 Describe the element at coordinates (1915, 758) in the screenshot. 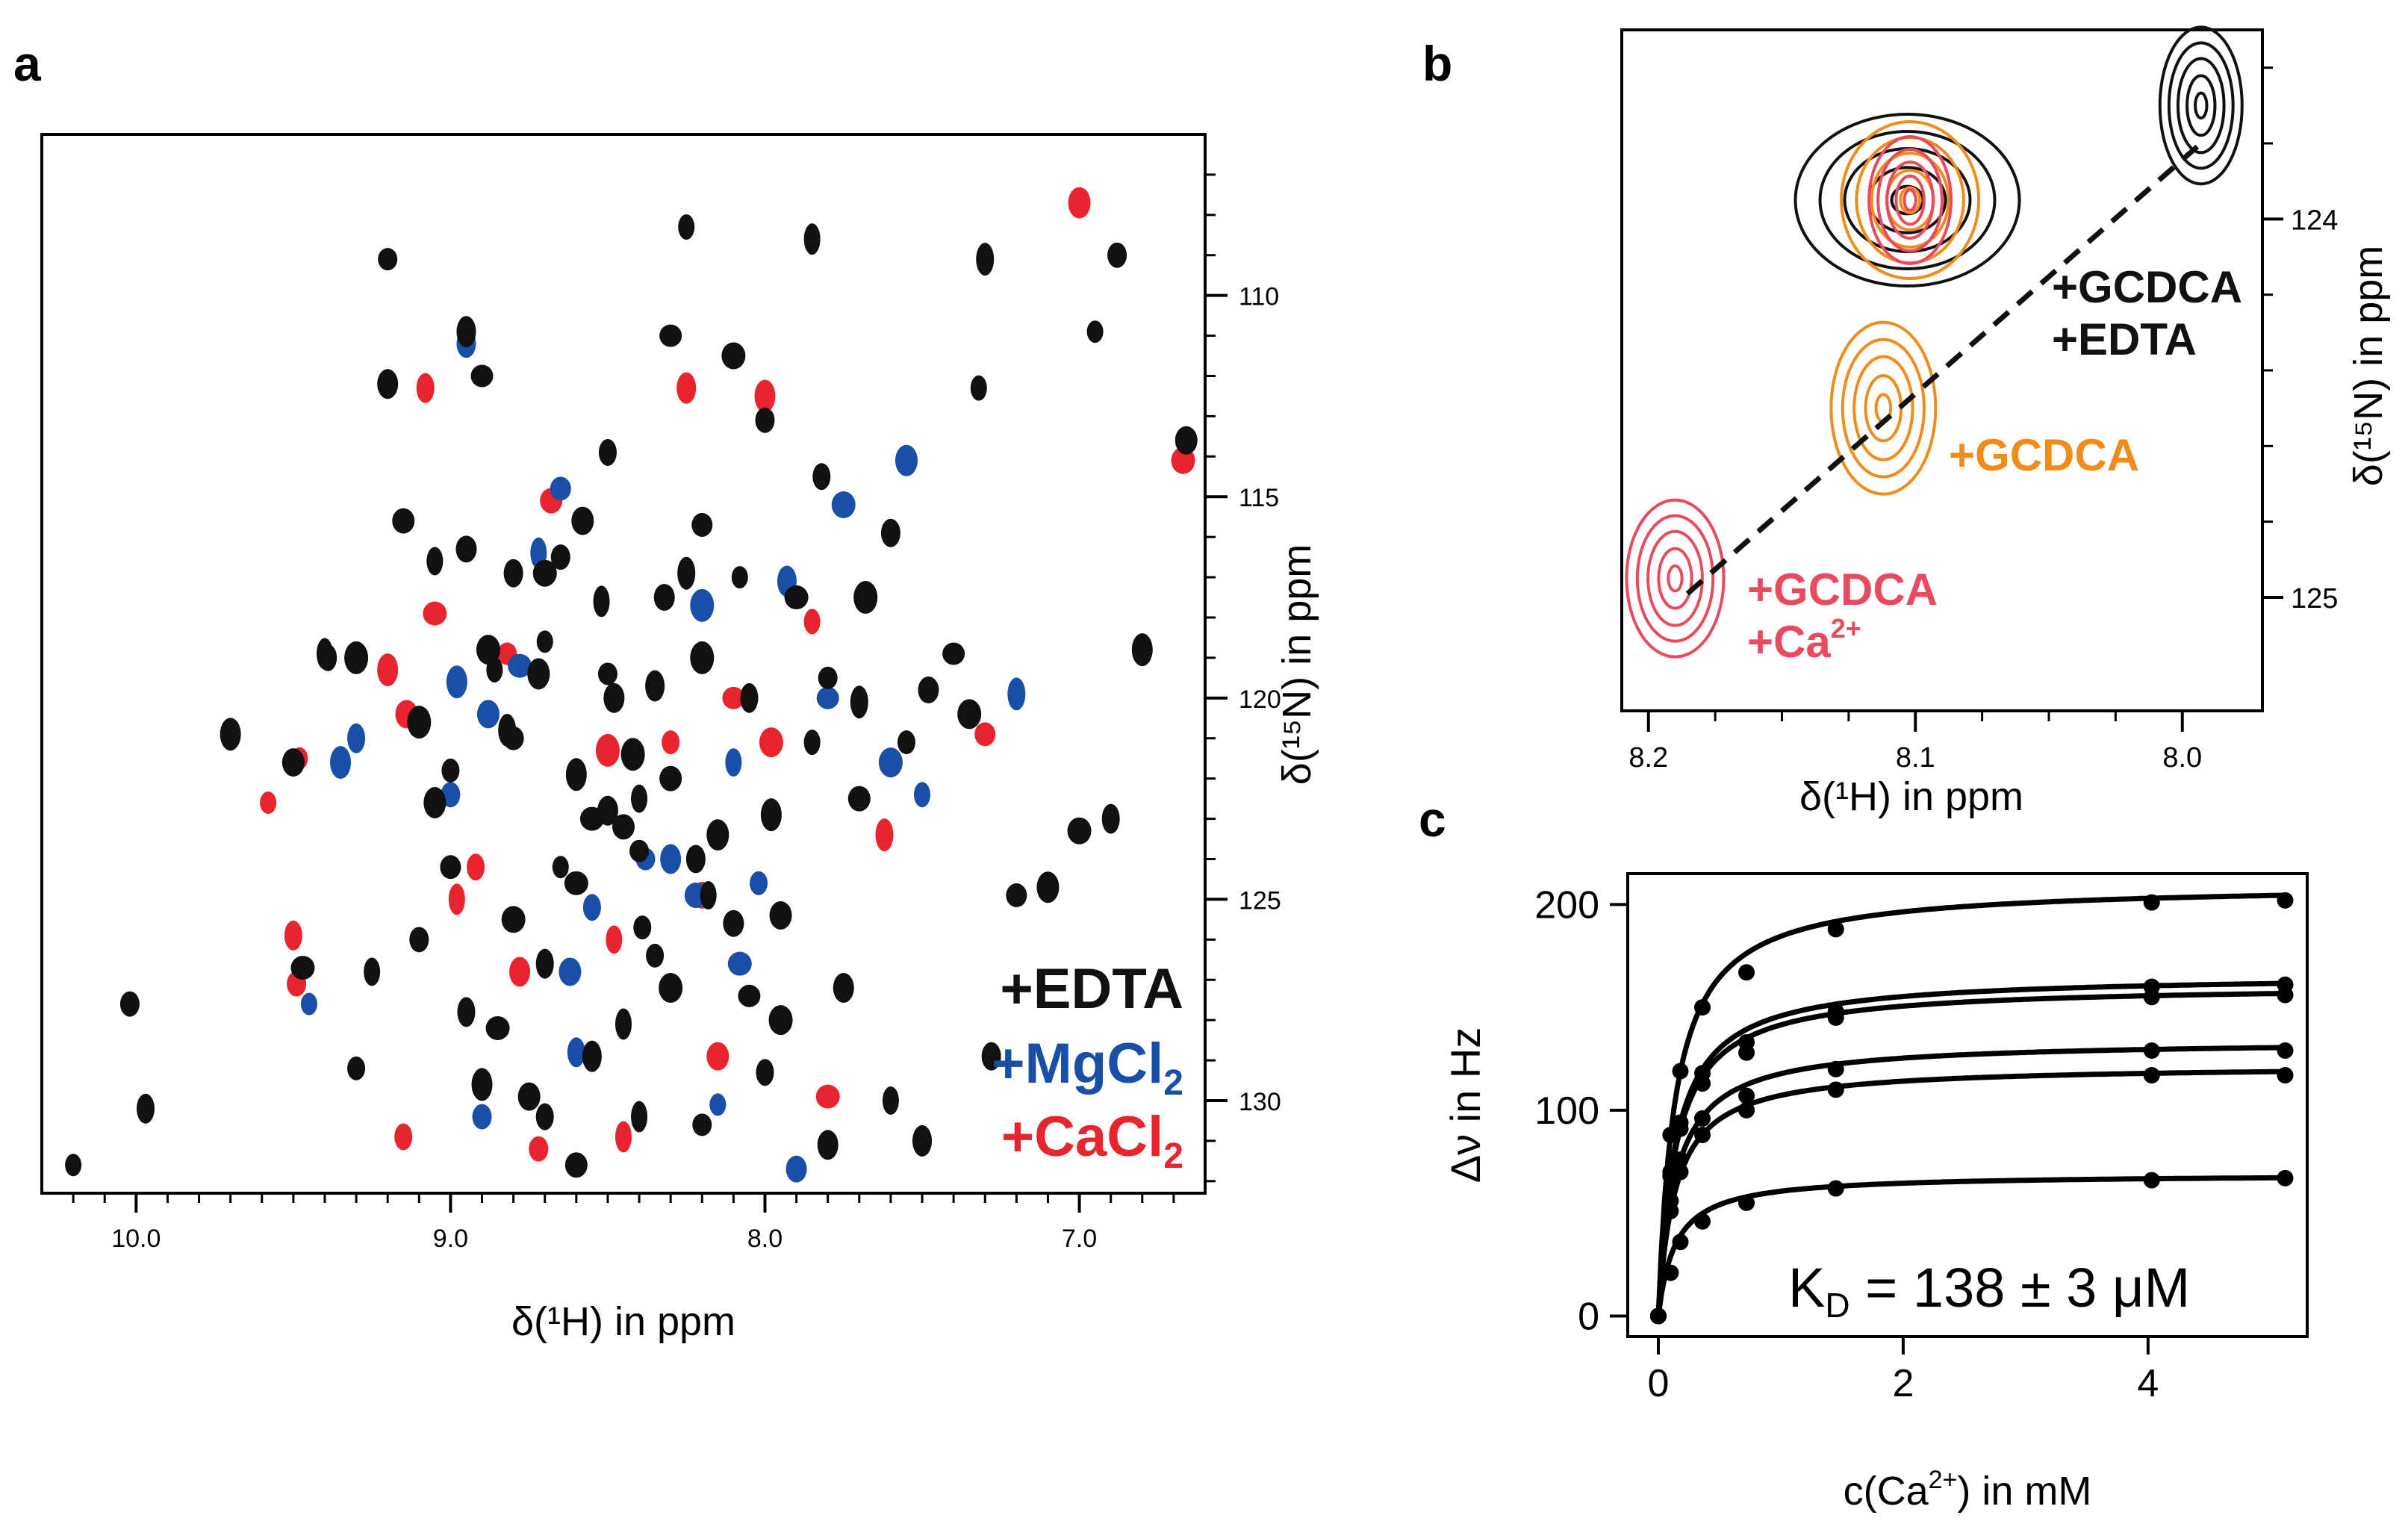

I see `x-tick-label: 8.1` at that location.